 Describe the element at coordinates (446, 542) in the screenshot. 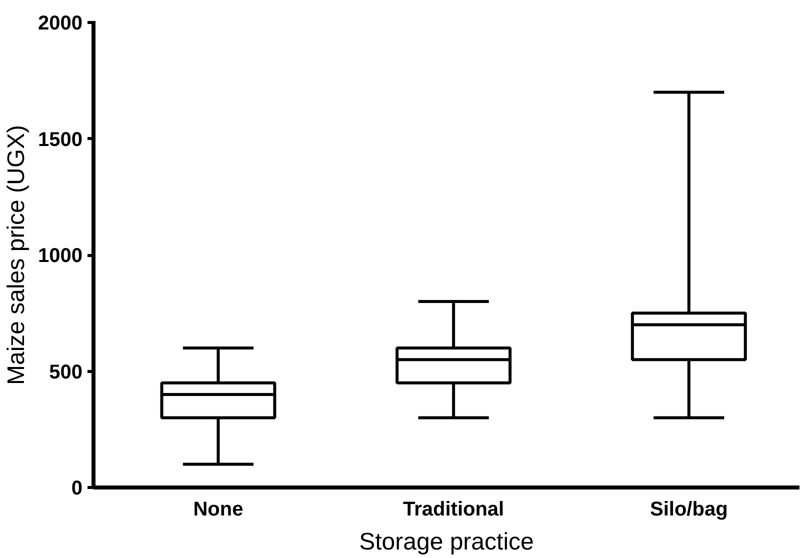

I see `x-axis-title: Storage practice` at that location.